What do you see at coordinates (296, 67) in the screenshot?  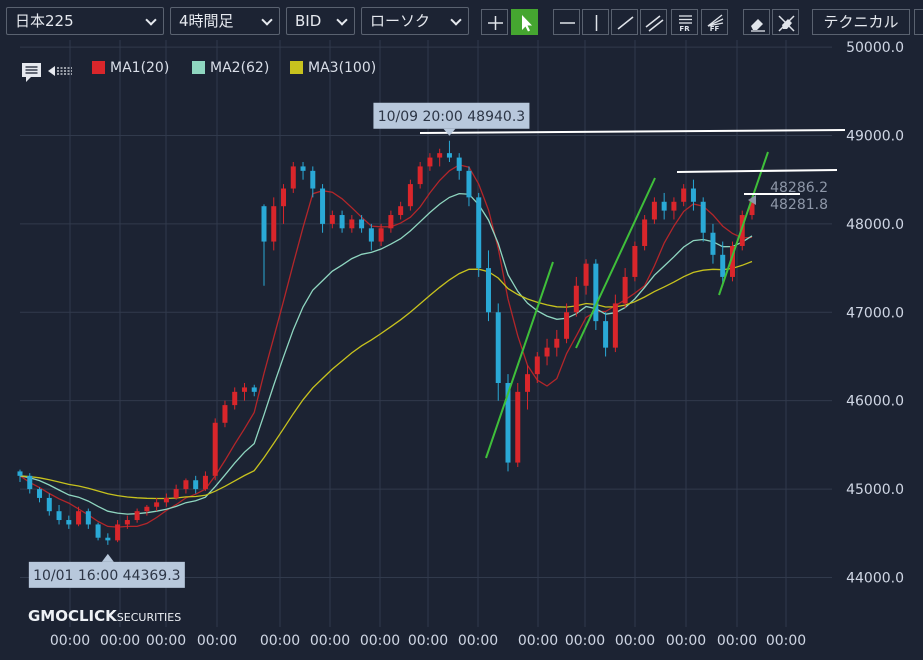 I see `legend-swatch` at bounding box center [296, 67].